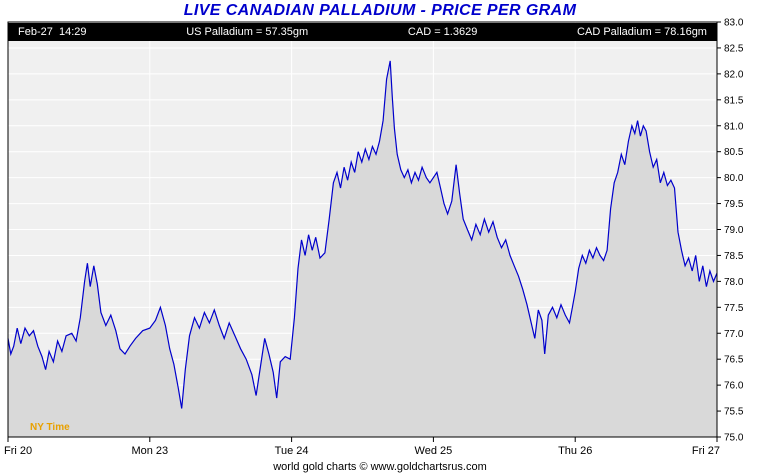  What do you see at coordinates (380, 10) in the screenshot?
I see `page-title: LIVE CANADIAN PALLADIUM - PRICE PER GRAM` at bounding box center [380, 10].